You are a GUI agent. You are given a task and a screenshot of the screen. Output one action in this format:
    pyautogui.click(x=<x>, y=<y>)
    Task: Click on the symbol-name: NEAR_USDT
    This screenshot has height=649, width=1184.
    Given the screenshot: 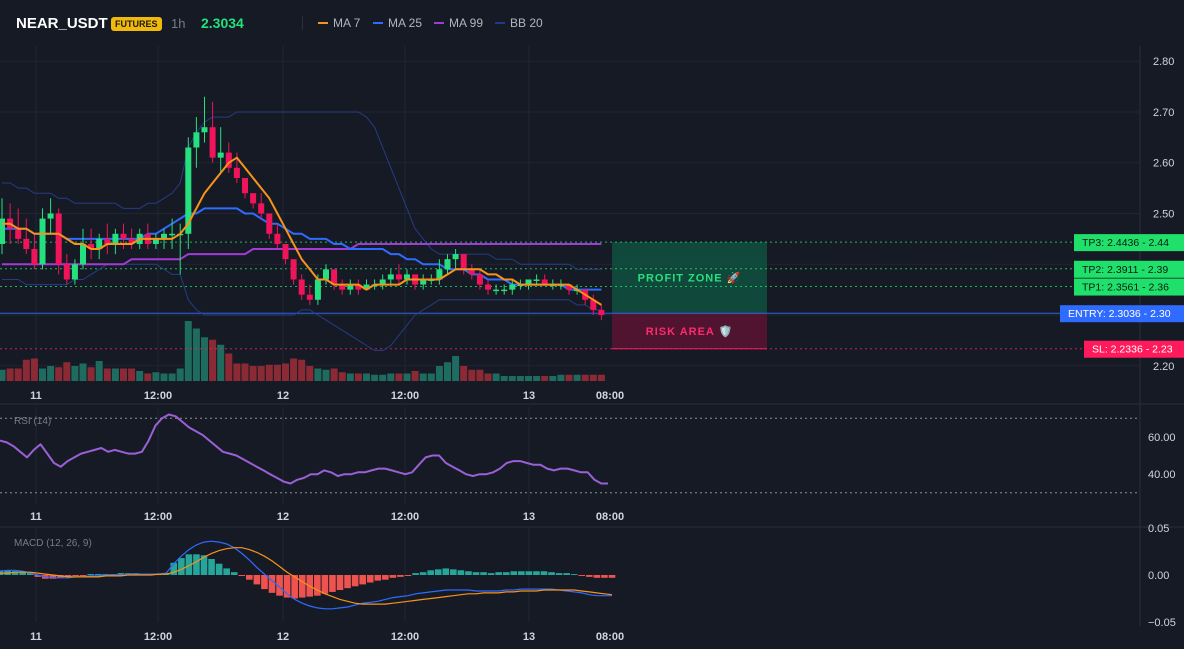 What is the action you would take?
    pyautogui.click(x=62, y=23)
    